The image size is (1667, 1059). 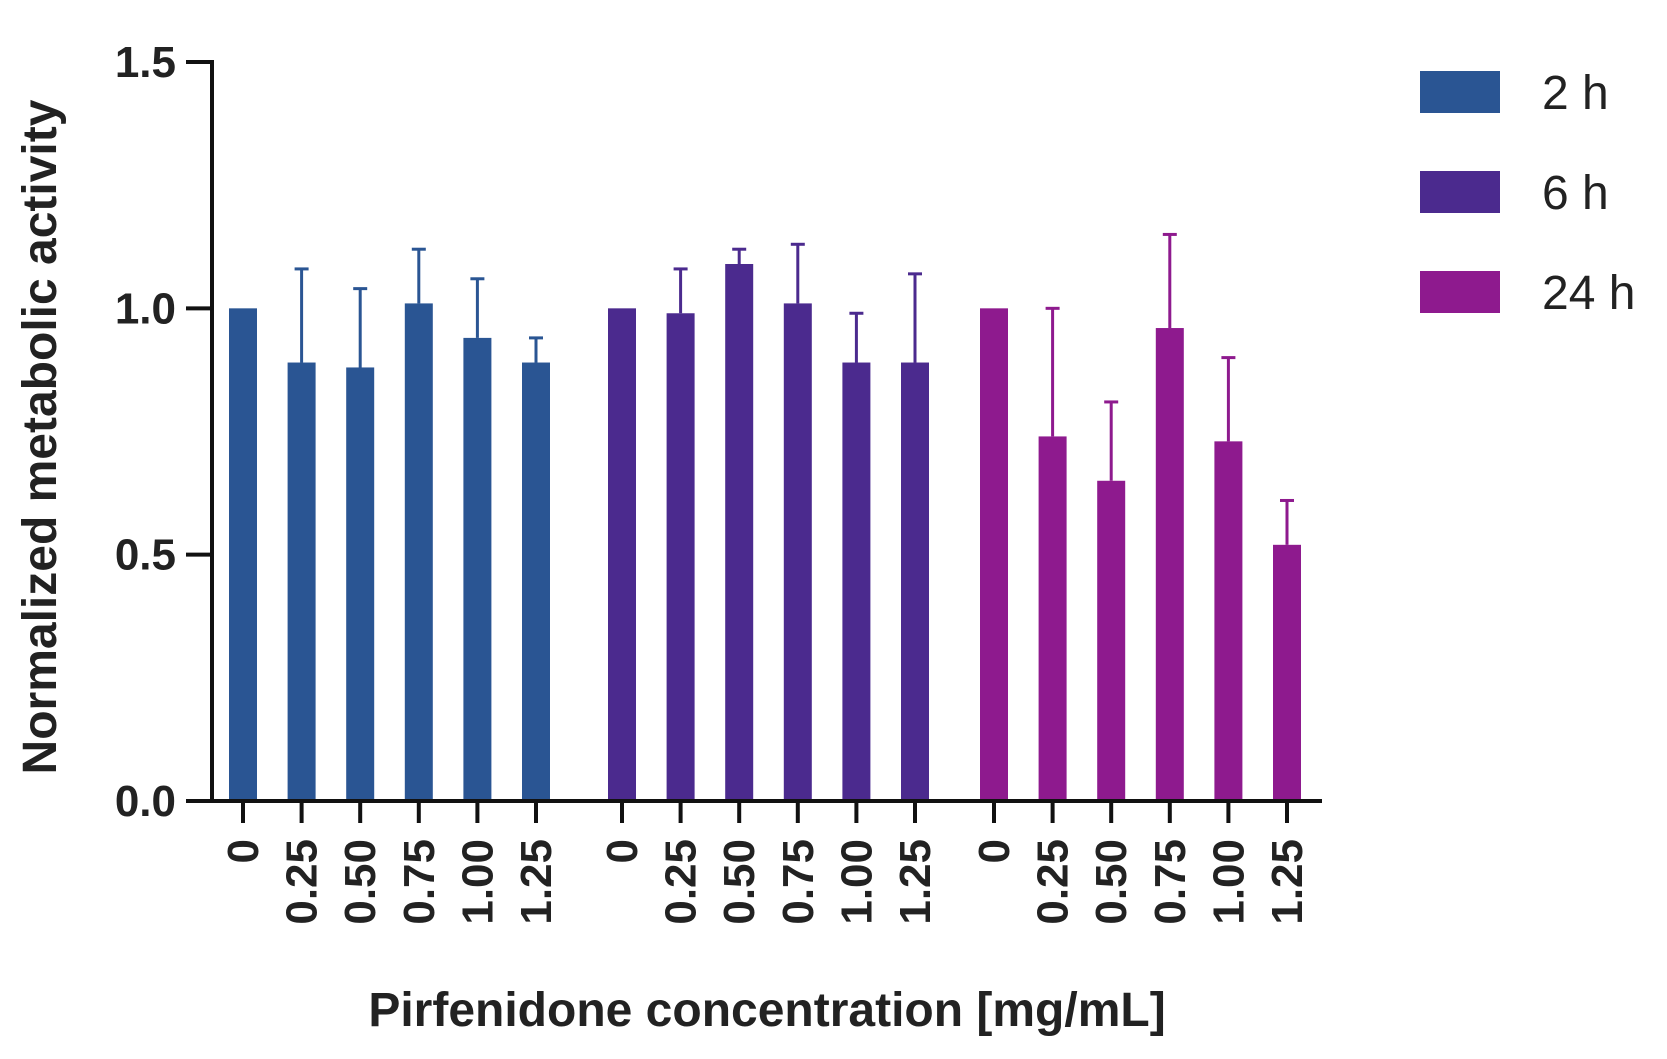 What do you see at coordinates (1527, 193) in the screenshot?
I see `legend: 2 h 6 h 24 h` at bounding box center [1527, 193].